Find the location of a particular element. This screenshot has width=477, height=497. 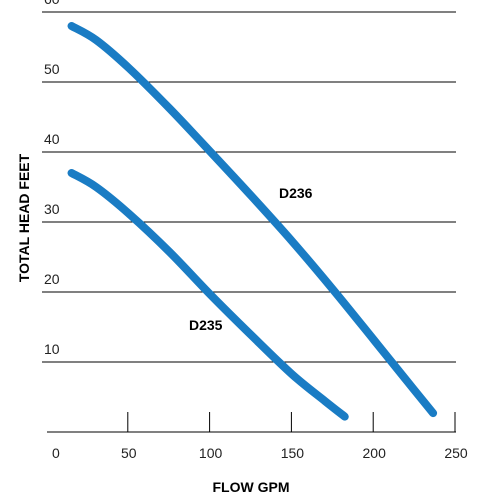

y-tick-label-30: 30 is located at coordinates (52, 209).